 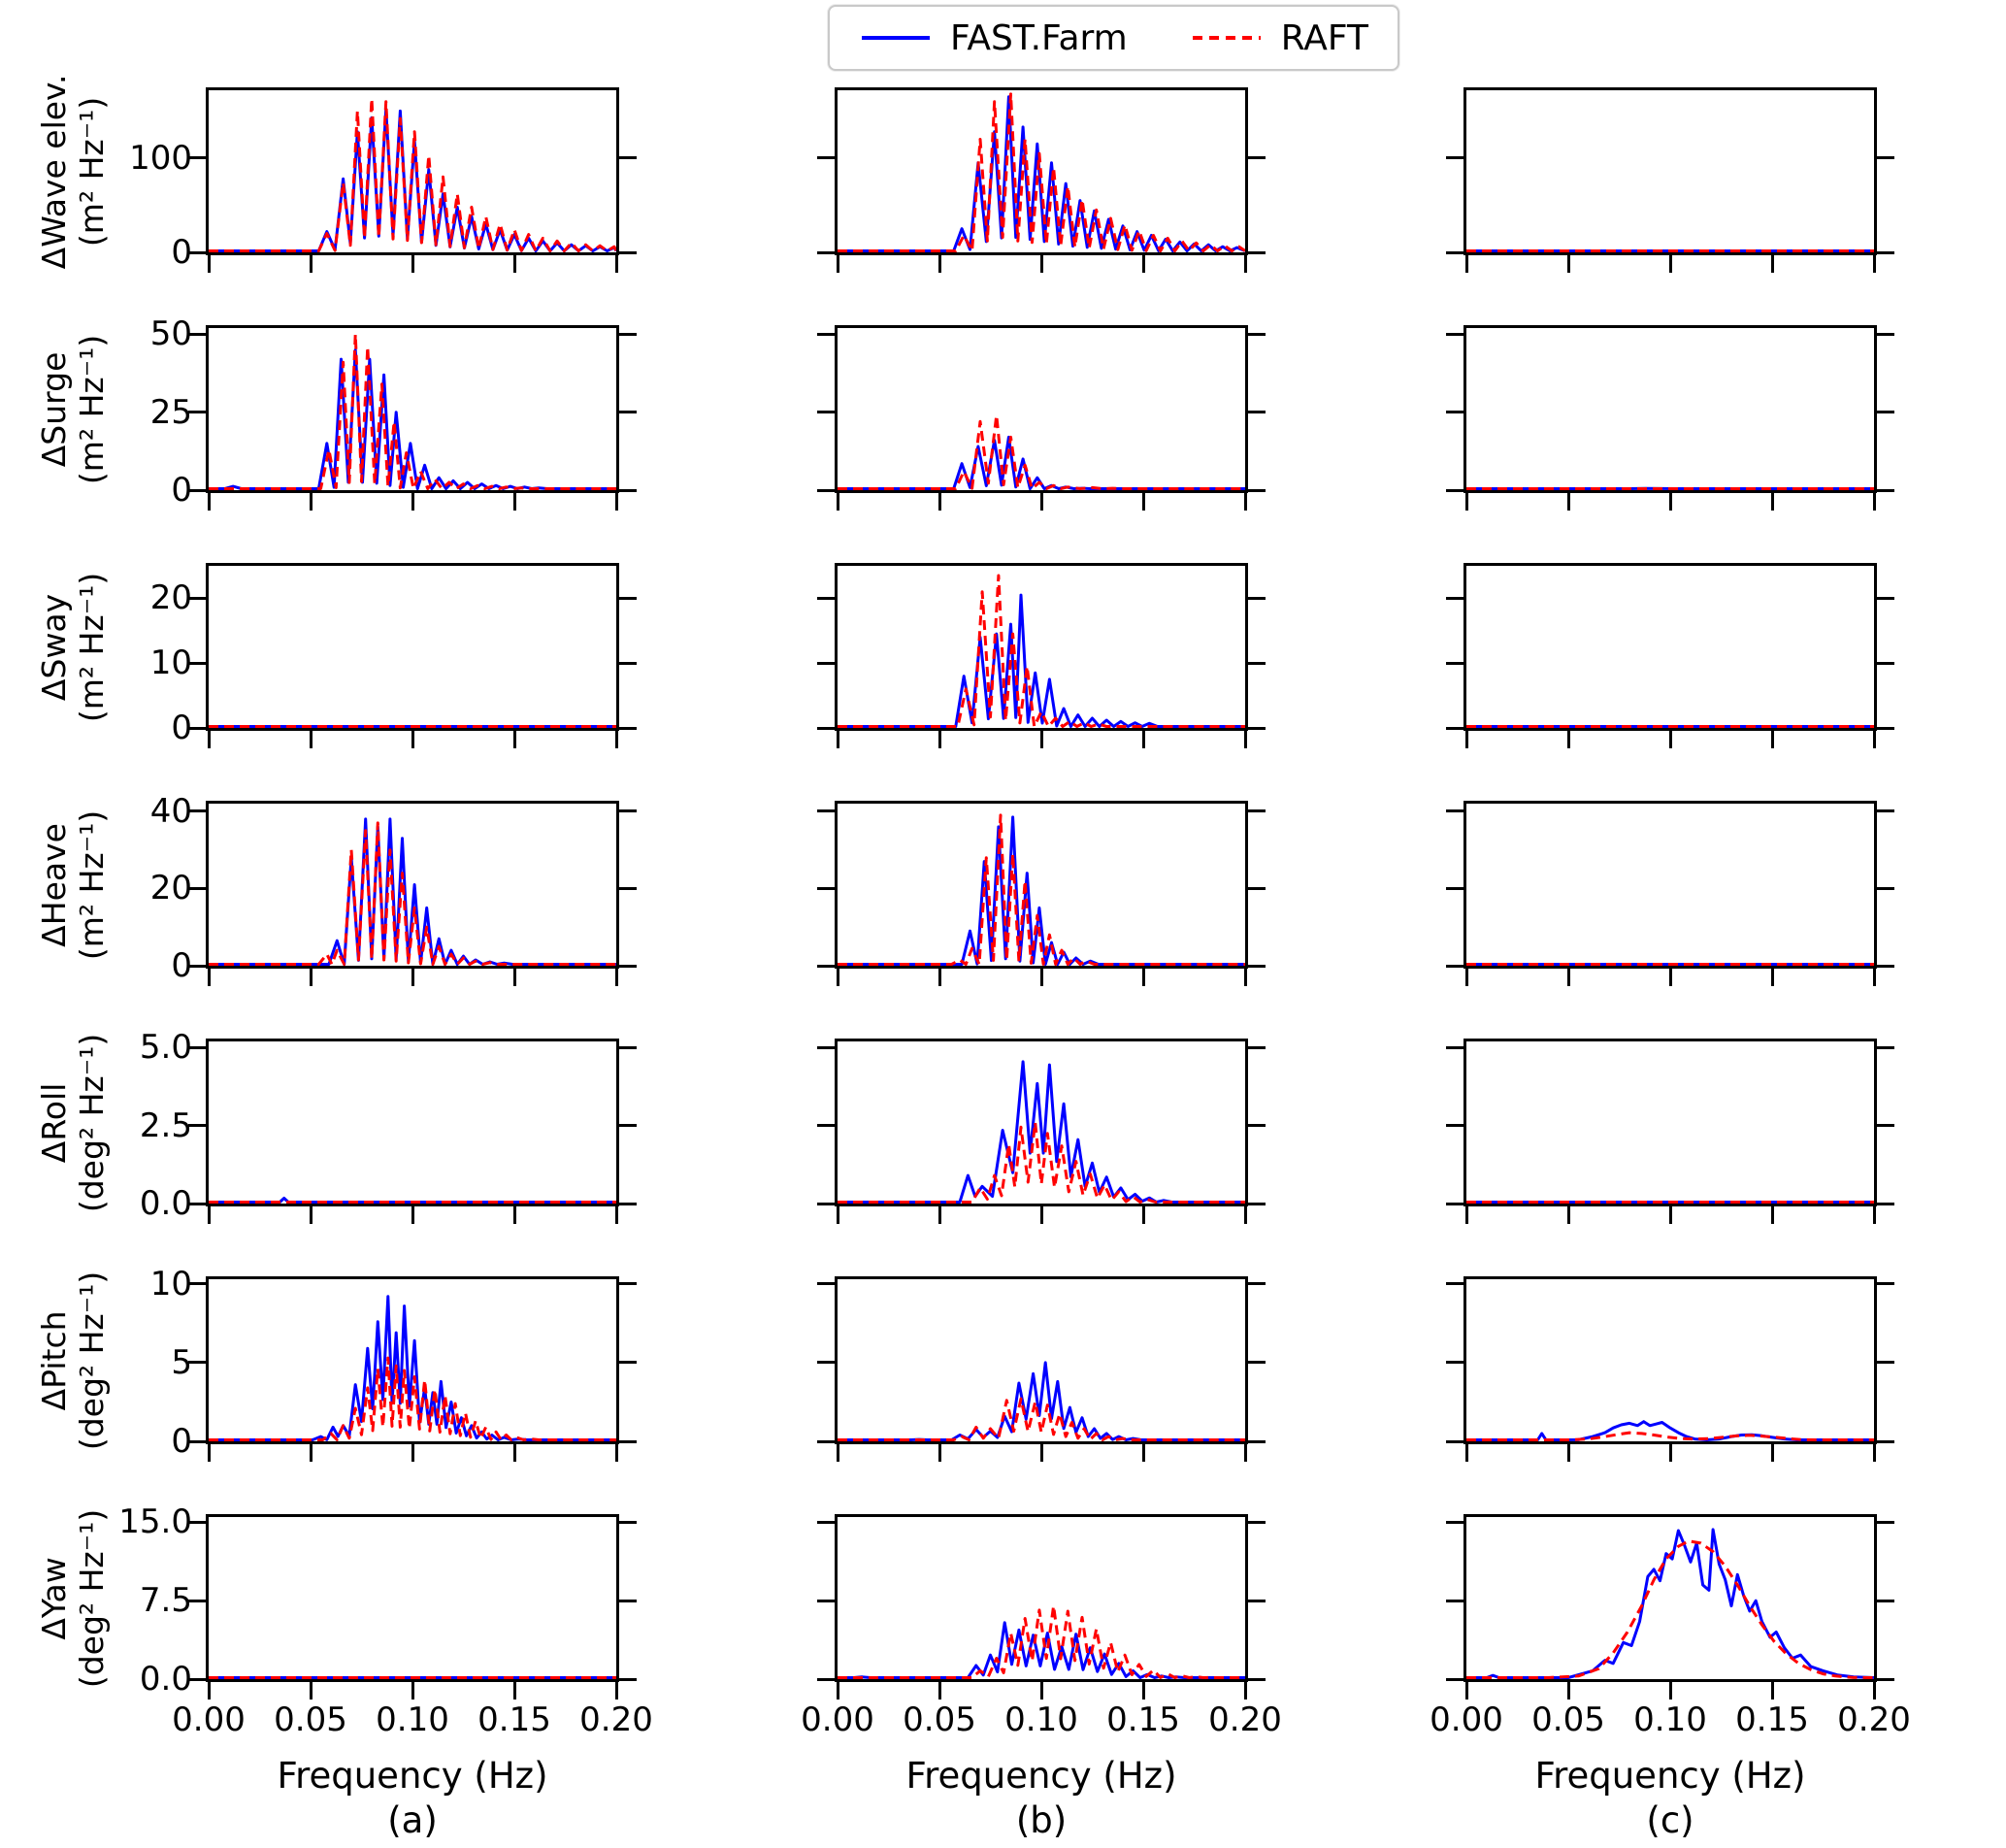 What do you see at coordinates (165, 1679) in the screenshot?
I see `y-tick-label: 0.0` at bounding box center [165, 1679].